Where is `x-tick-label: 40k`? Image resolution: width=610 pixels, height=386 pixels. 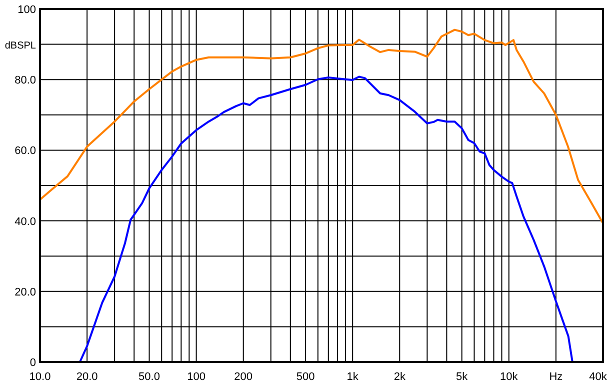
x-tick-label: 40k is located at coordinates (598, 377).